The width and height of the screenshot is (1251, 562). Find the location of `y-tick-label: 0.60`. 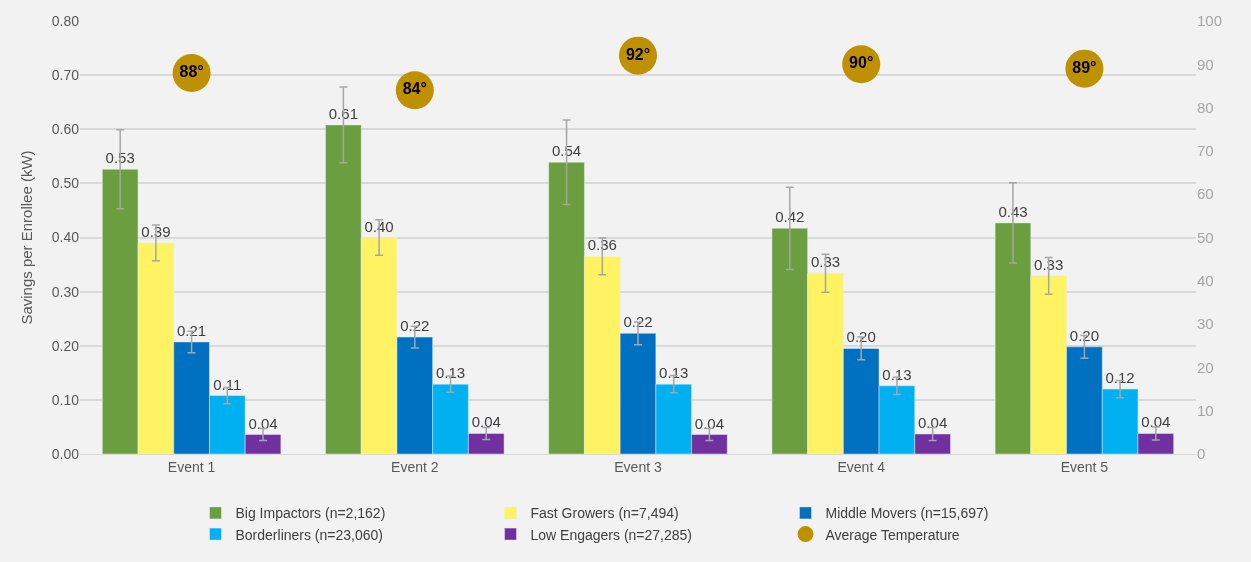

y-tick-label: 0.60 is located at coordinates (65, 129).